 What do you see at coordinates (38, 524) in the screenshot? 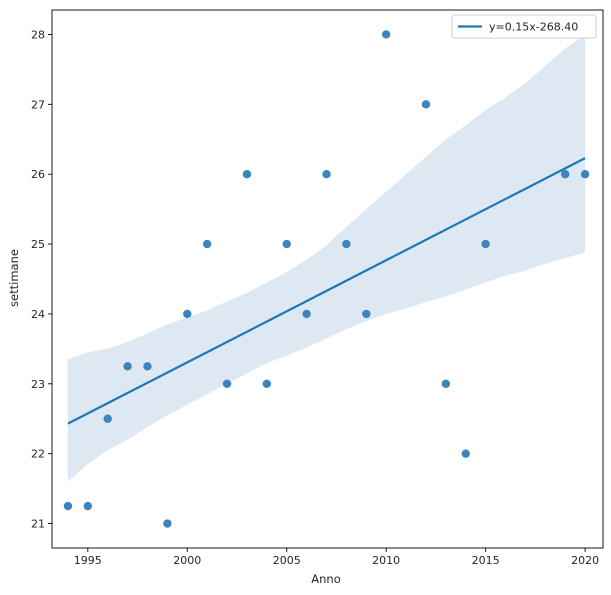
I see `y-tick-label: 21` at bounding box center [38, 524].